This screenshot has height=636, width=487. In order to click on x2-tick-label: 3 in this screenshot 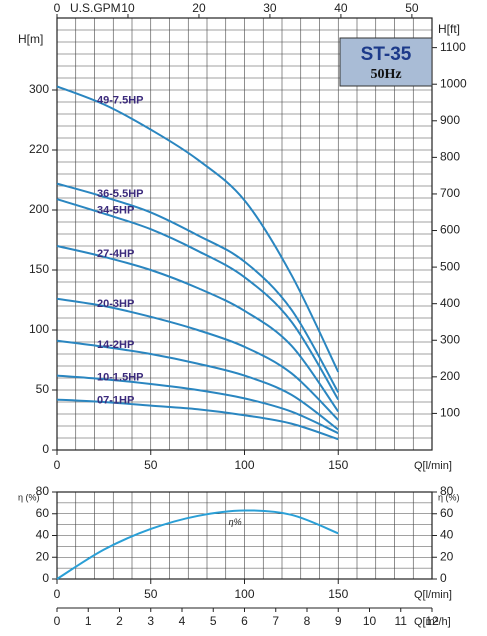, I will do `click(150, 621)`.